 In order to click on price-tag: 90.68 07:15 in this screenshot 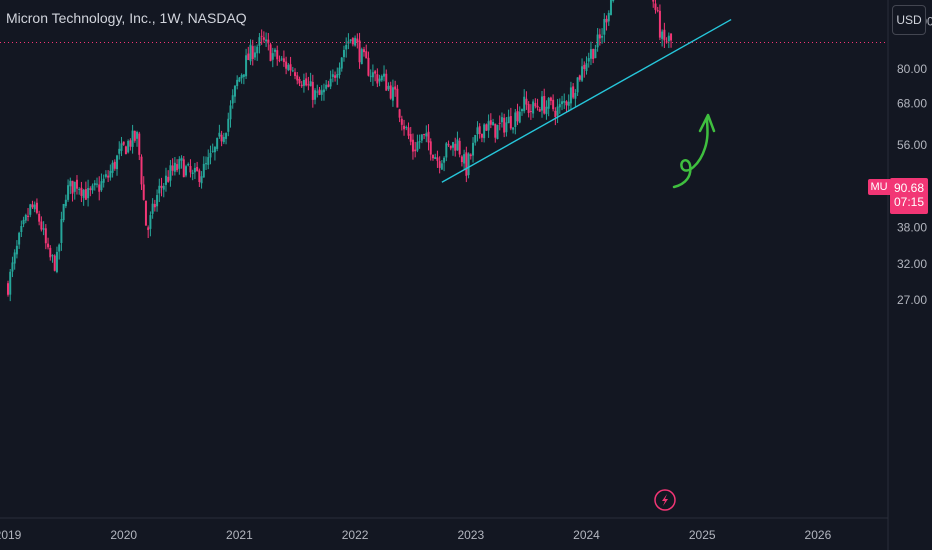, I will do `click(909, 196)`.